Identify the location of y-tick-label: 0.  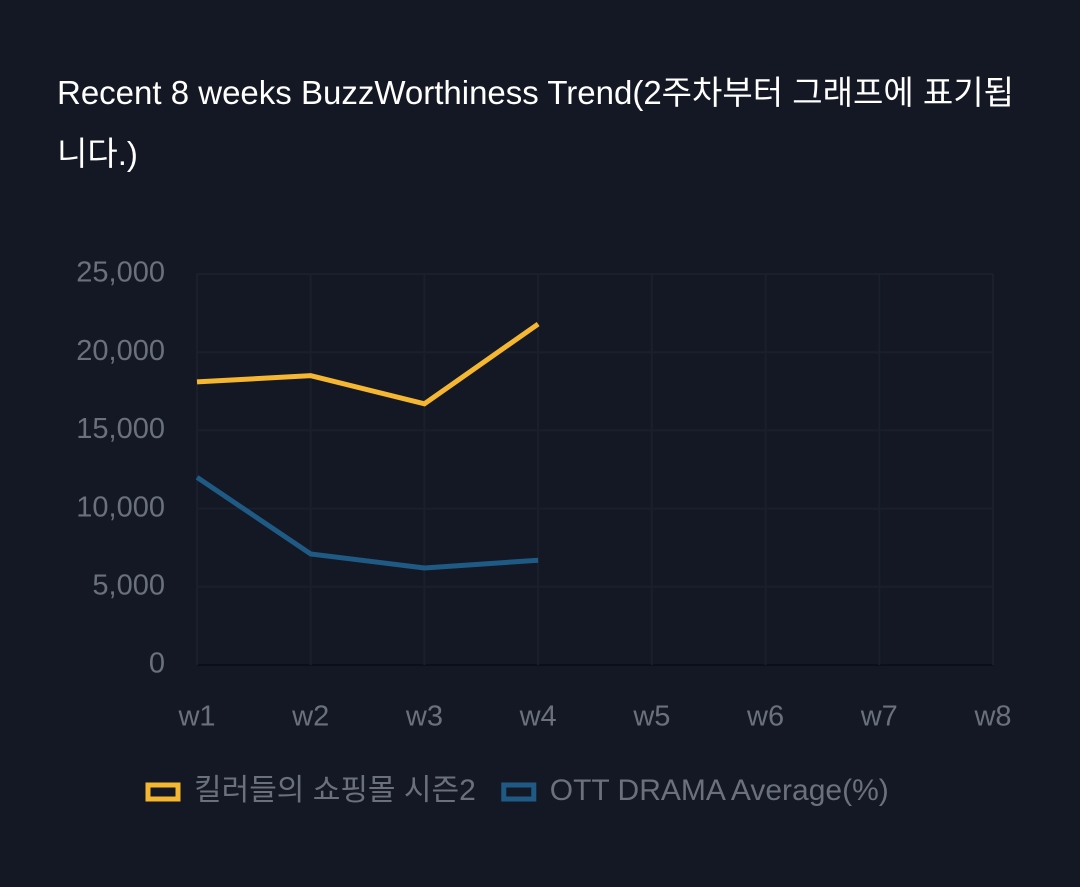
(157, 664).